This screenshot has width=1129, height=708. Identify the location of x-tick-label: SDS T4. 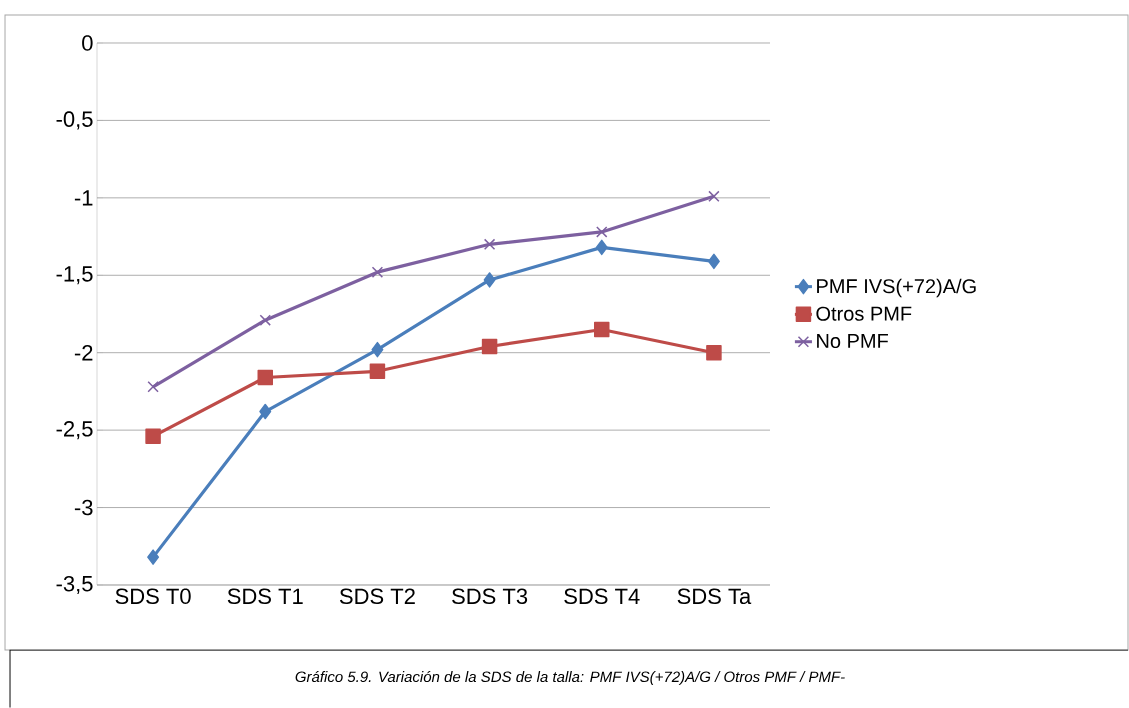
(602, 596).